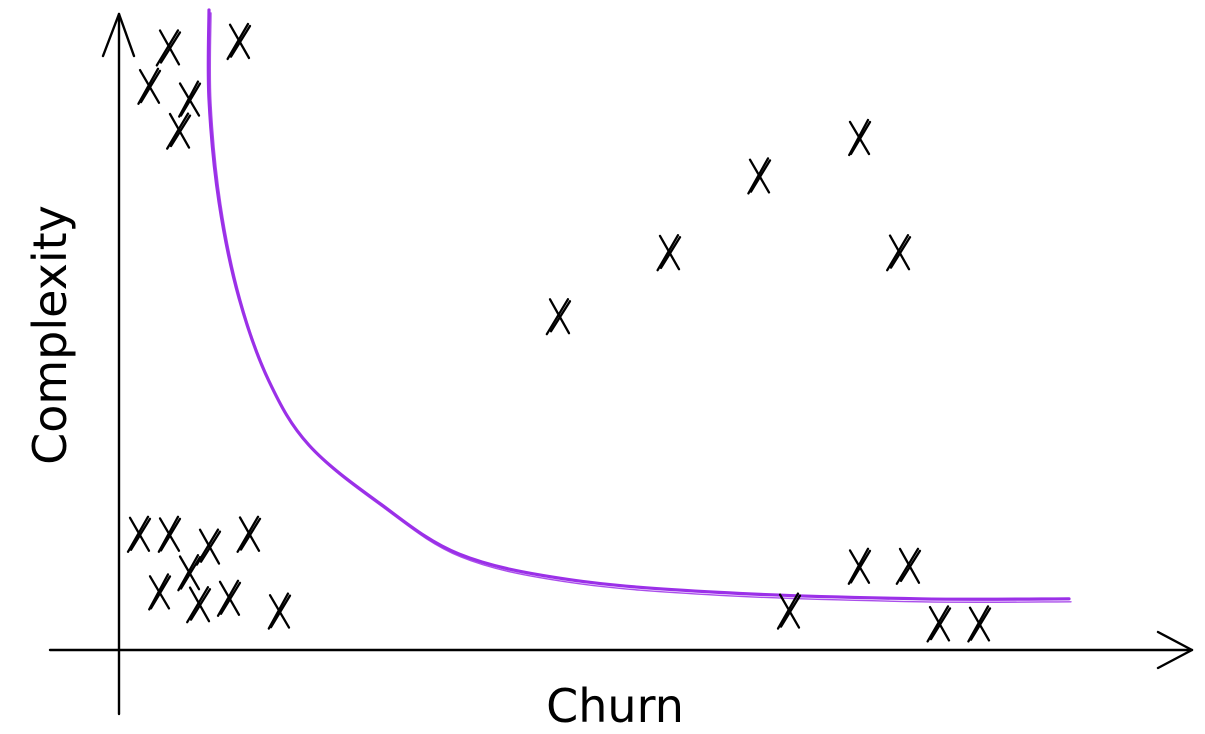 This screenshot has width=1205, height=734. I want to click on x-axis-label: Churn, so click(615, 706).